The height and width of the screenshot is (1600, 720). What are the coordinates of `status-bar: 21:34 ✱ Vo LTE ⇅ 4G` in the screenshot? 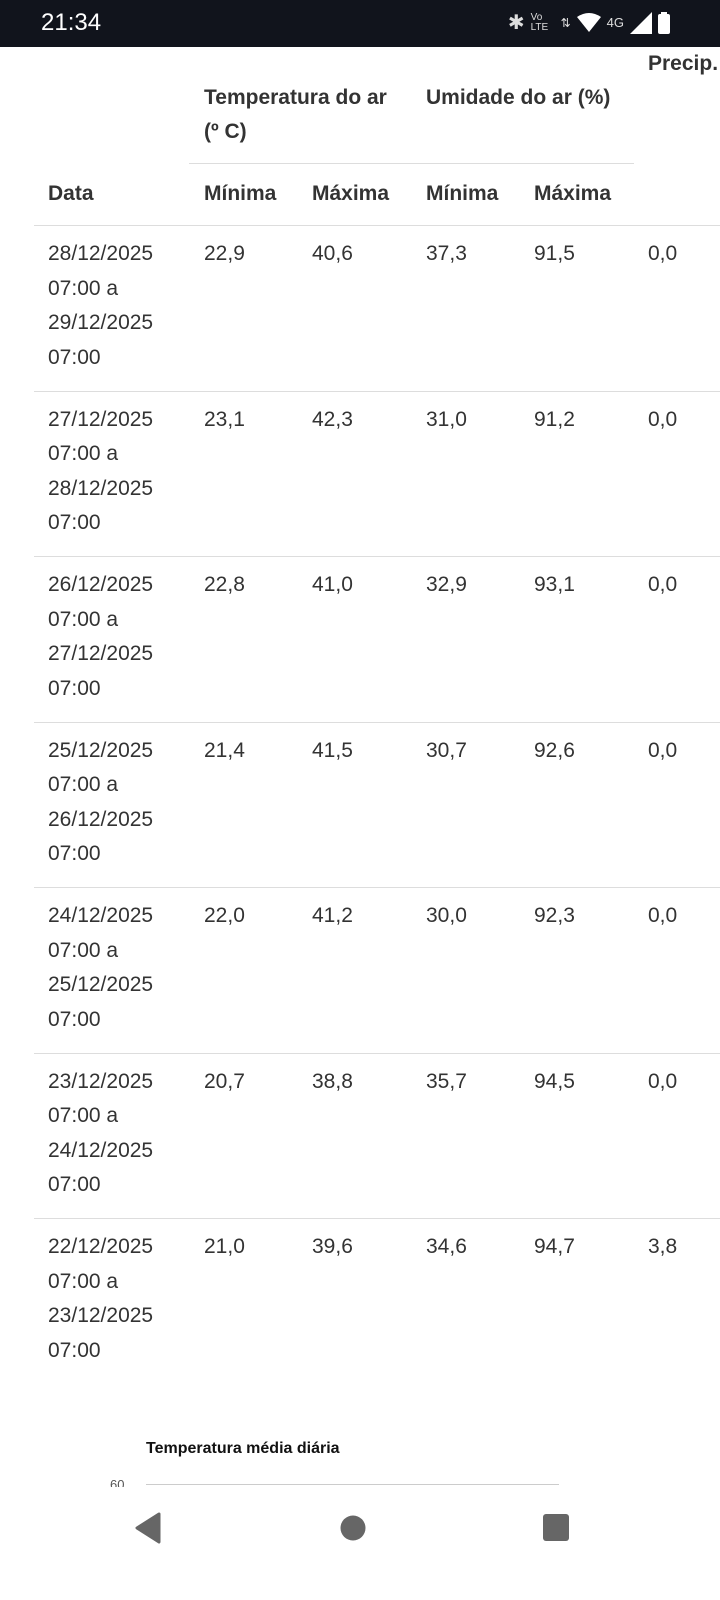 It's located at (360, 23).